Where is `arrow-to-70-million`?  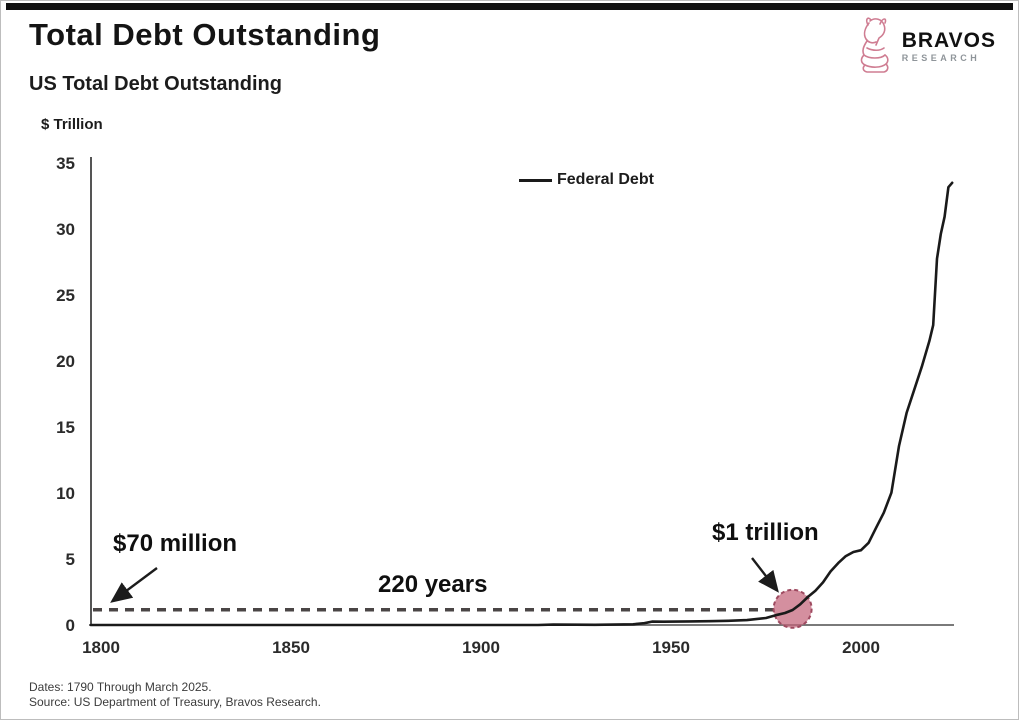
arrow-to-70-million is located at coordinates (134, 585).